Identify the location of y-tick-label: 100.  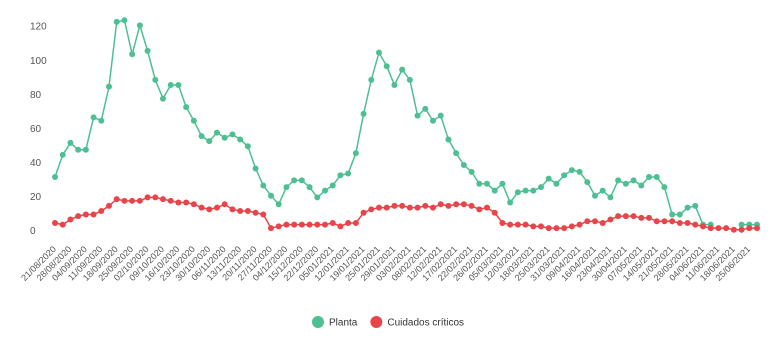
(38, 61).